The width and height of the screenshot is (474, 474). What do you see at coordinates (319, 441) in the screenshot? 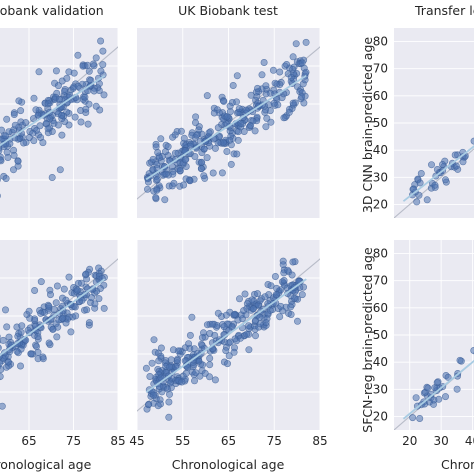
I see `x-tick-label: 85` at bounding box center [319, 441].